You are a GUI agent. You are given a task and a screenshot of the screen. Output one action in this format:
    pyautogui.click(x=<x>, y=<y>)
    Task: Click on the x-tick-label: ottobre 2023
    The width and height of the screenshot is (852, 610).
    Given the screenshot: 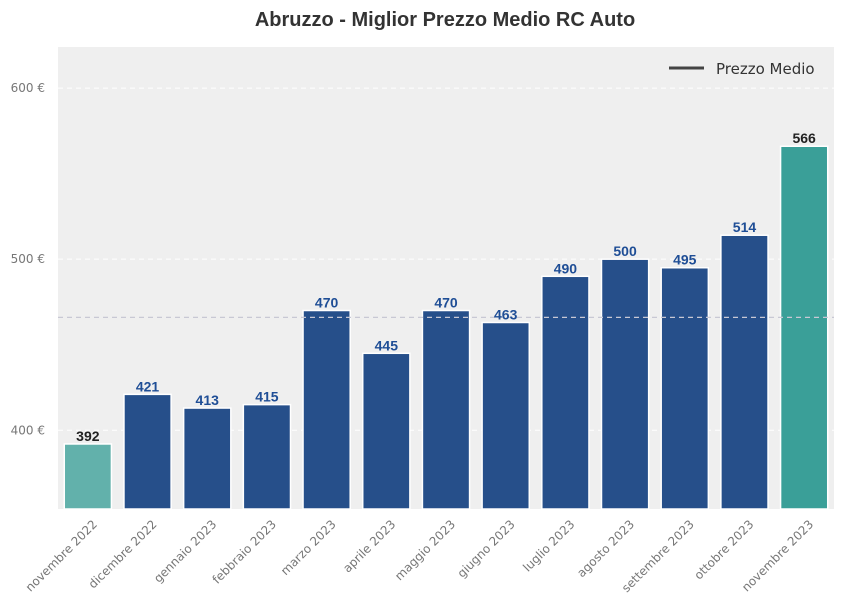 What is the action you would take?
    pyautogui.click(x=723, y=549)
    